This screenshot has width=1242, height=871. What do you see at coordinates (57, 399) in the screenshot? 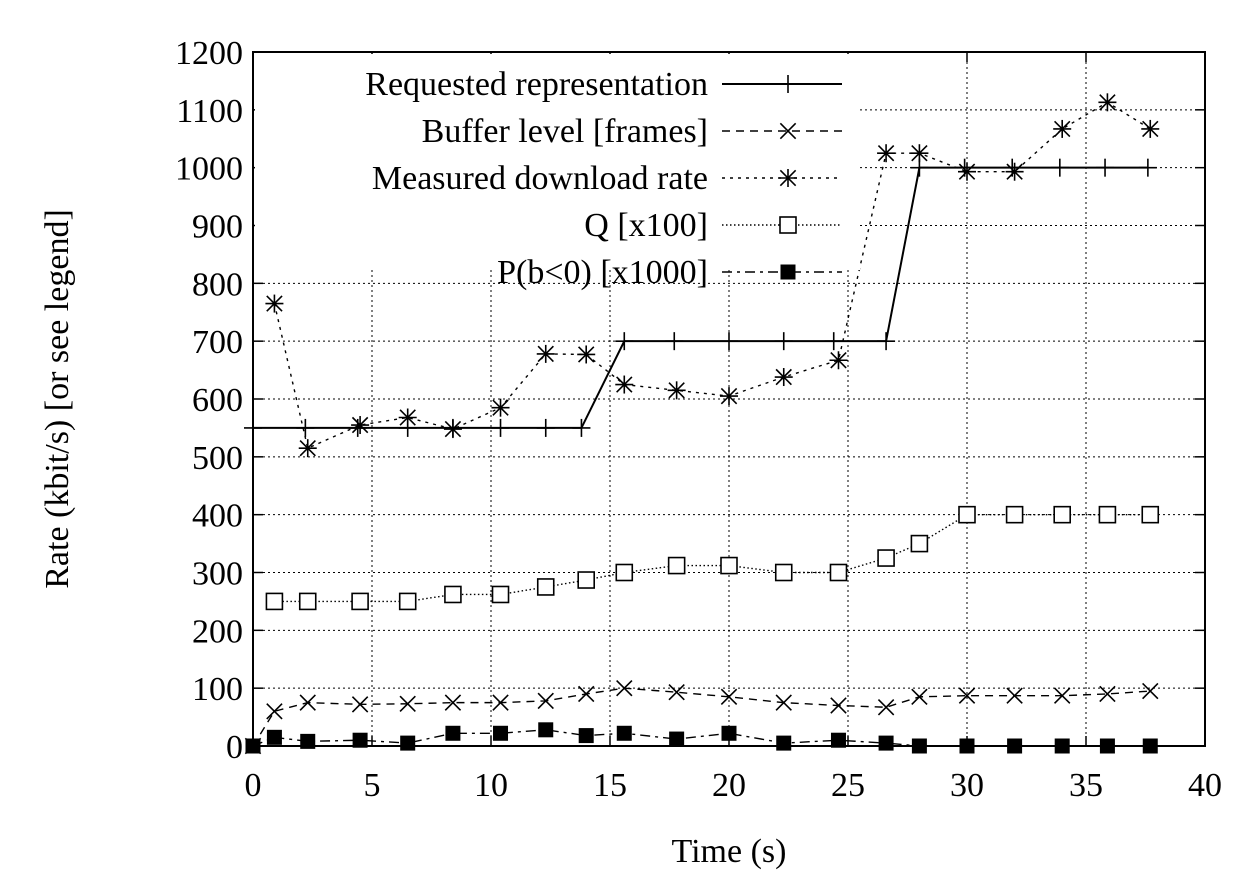
I see `y-axis-label: Rate (kbit/s) [or see legend]` at bounding box center [57, 399].